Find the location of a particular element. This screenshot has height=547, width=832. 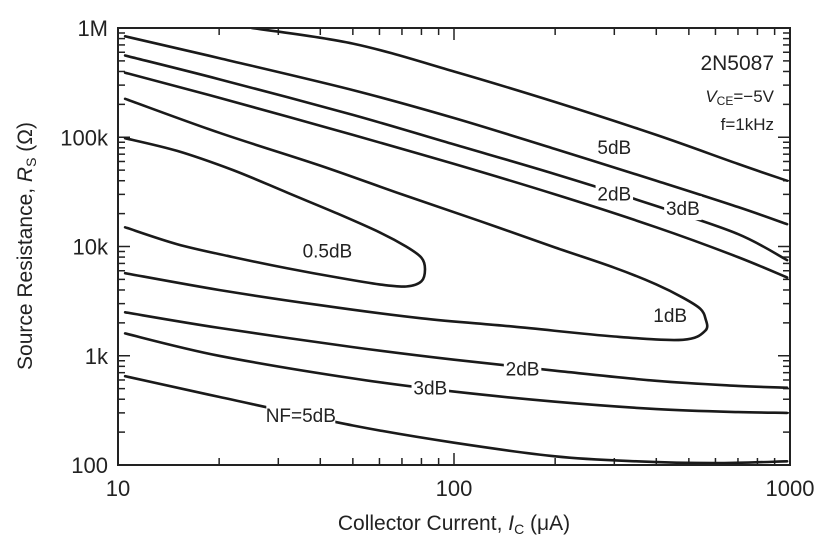

vce-annotation: VCE=−5V is located at coordinates (739, 97).